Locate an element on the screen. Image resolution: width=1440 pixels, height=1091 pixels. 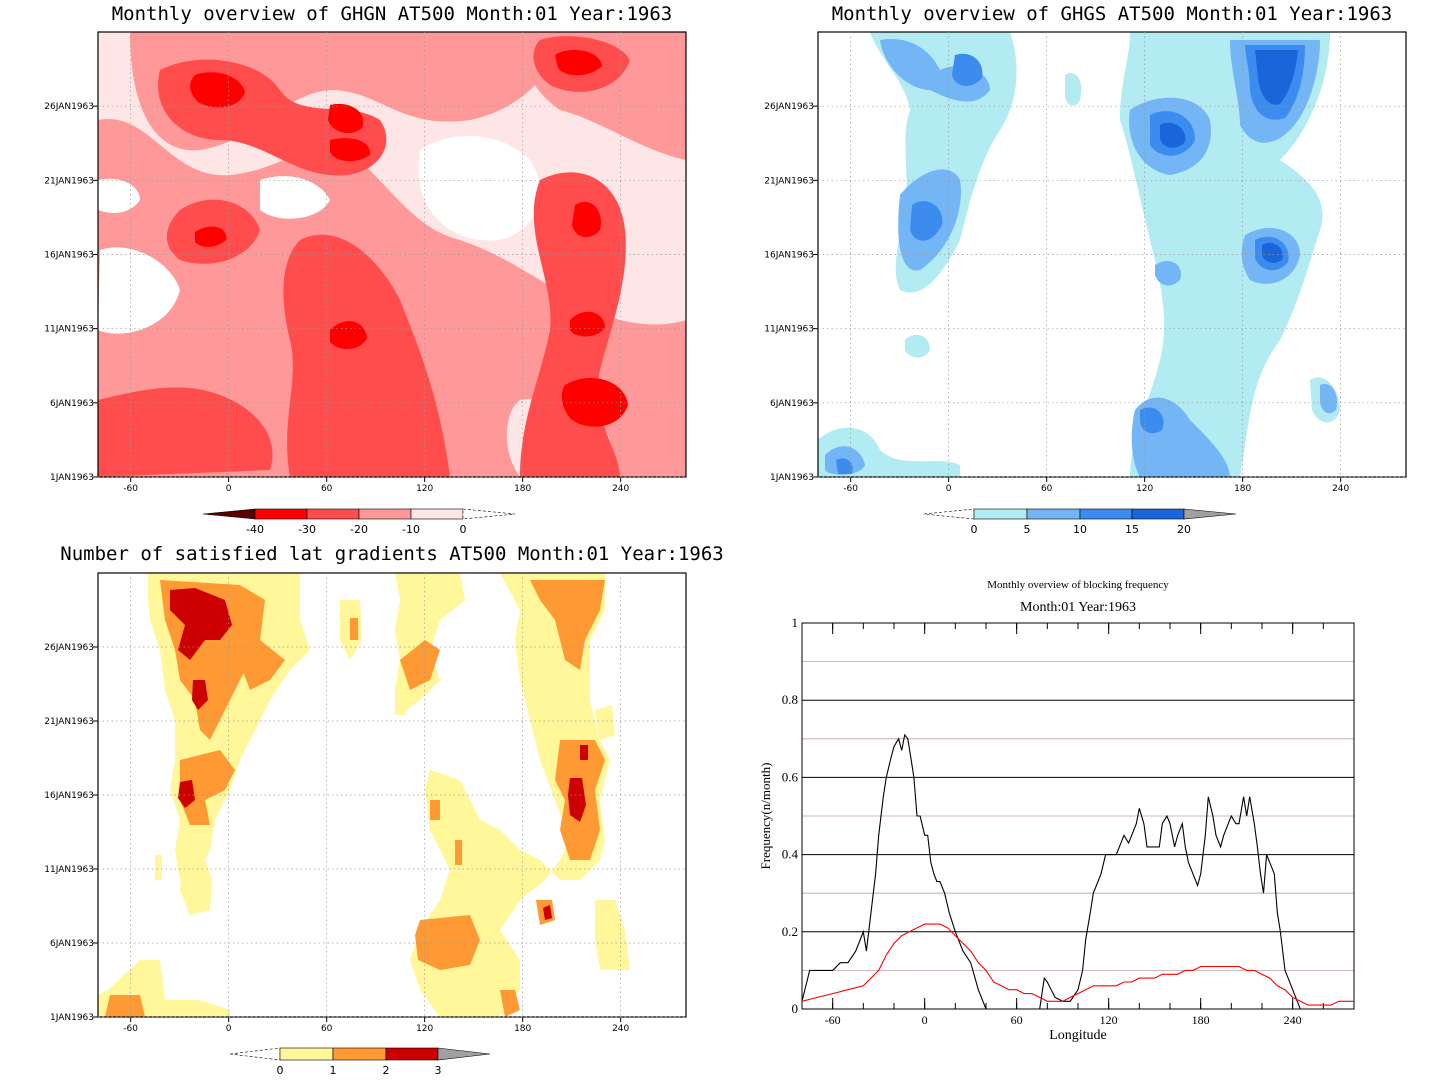
ghgn-core-d is located at coordinates (211, 236).